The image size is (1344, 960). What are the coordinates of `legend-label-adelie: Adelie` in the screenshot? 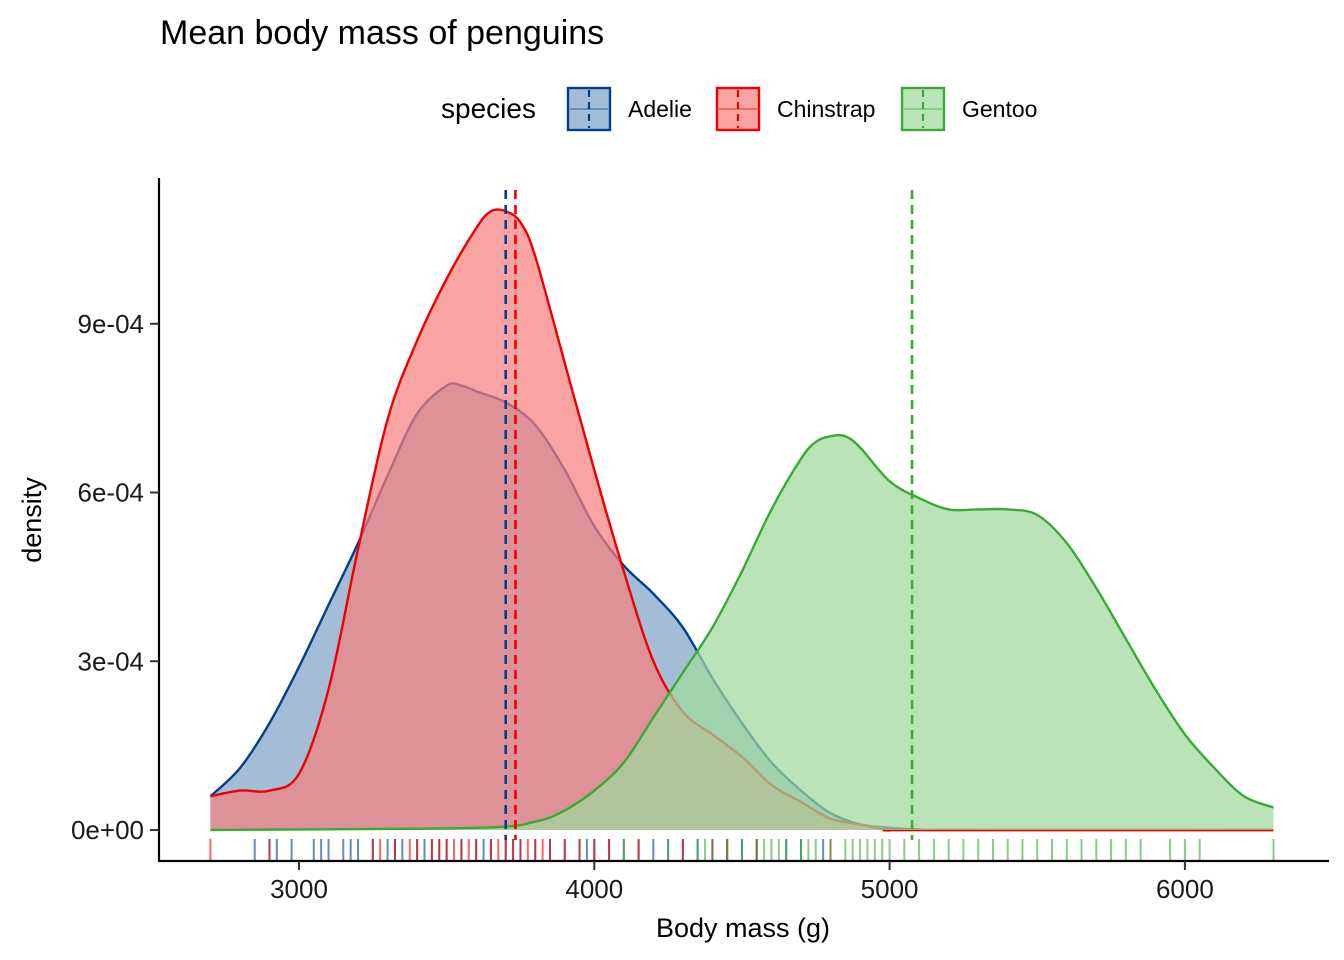 It's located at (660, 109).